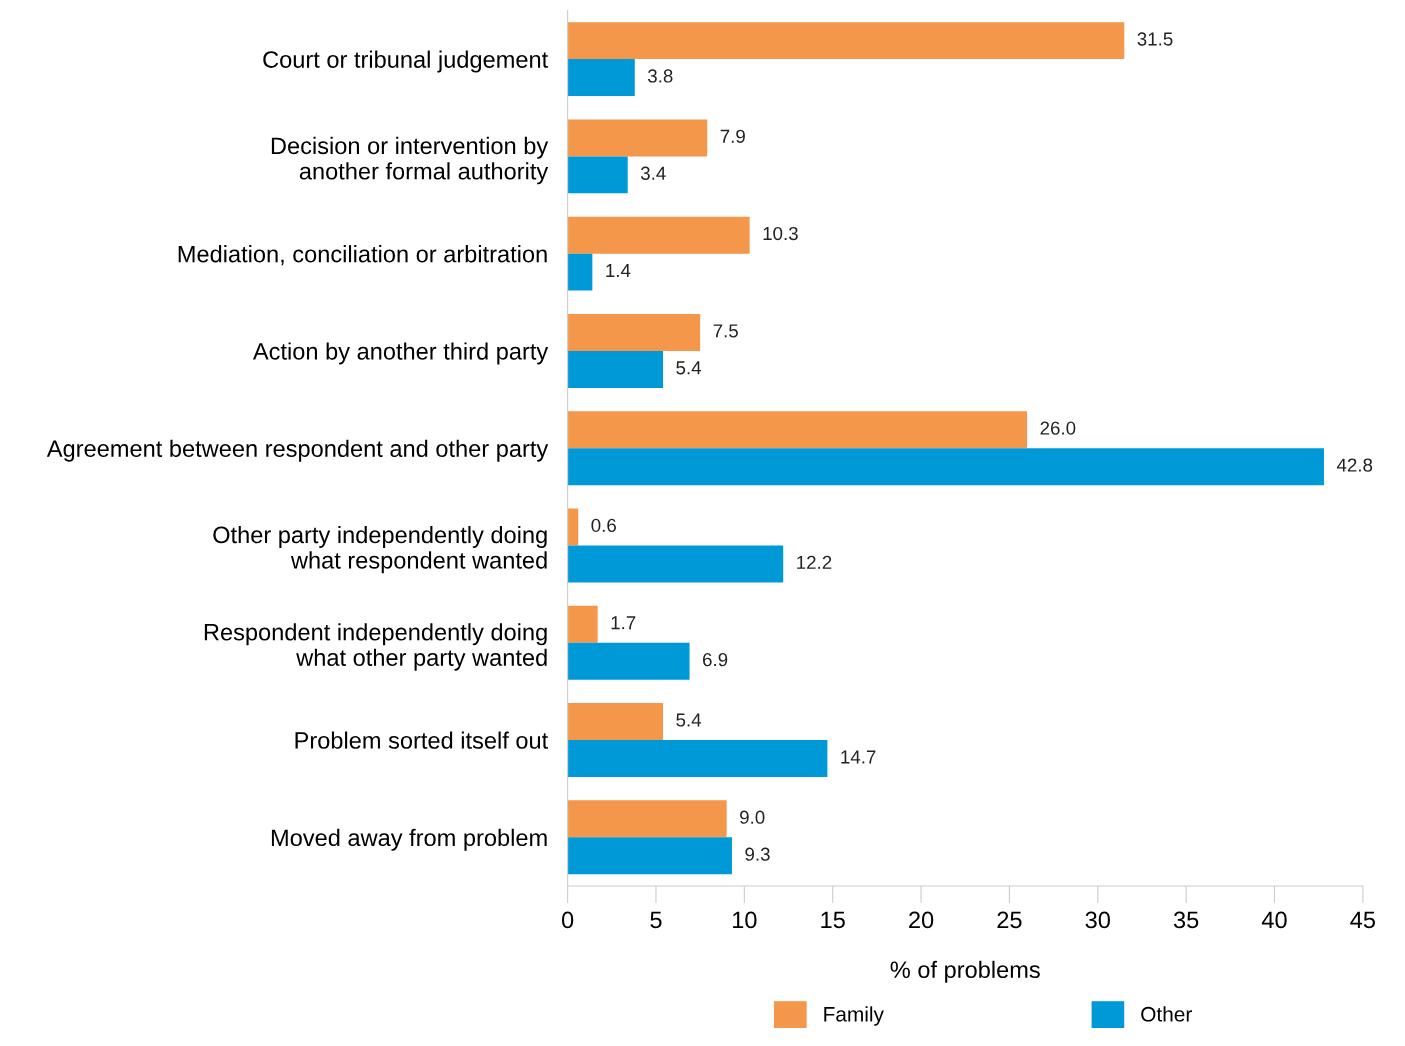  I want to click on x-tick-label: 0, so click(567, 920).